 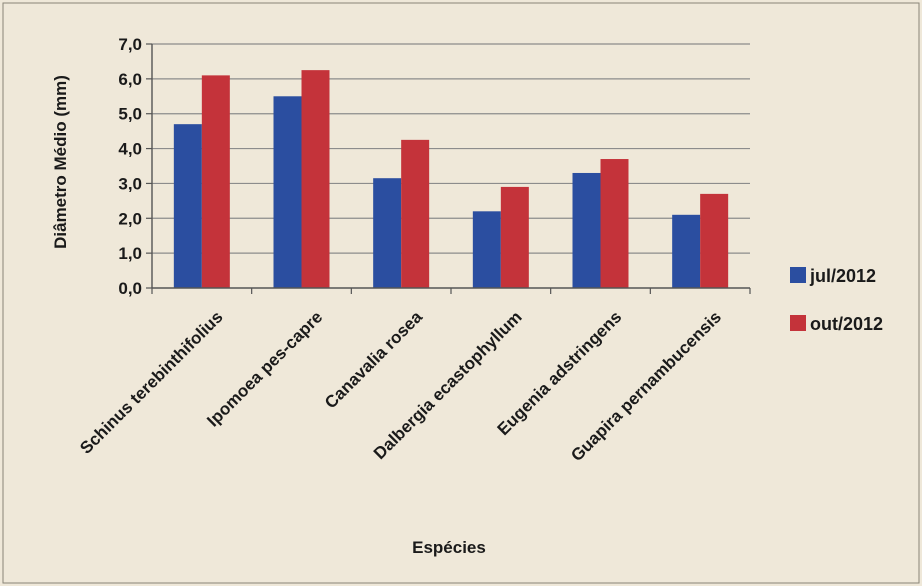 What do you see at coordinates (130, 114) in the screenshot?
I see `y-tick-label: 5,0` at bounding box center [130, 114].